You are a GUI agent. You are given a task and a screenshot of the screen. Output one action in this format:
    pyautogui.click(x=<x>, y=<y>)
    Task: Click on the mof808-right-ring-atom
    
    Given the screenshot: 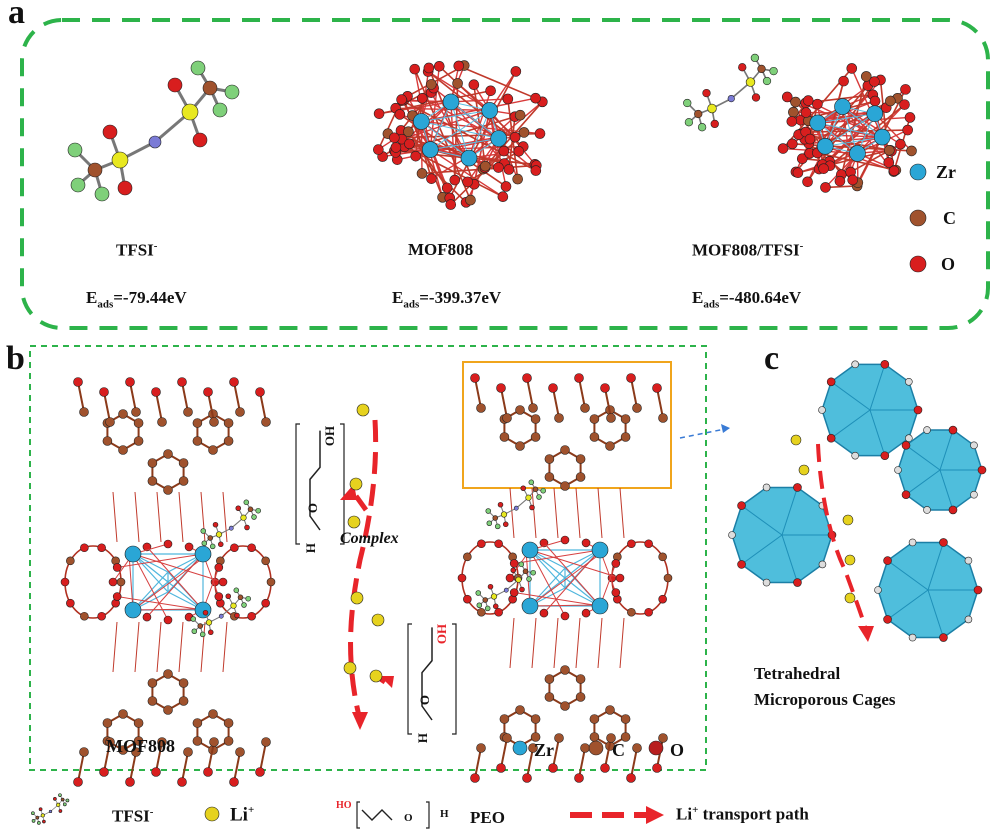 What is the action you would take?
    pyautogui.click(x=662, y=599)
    